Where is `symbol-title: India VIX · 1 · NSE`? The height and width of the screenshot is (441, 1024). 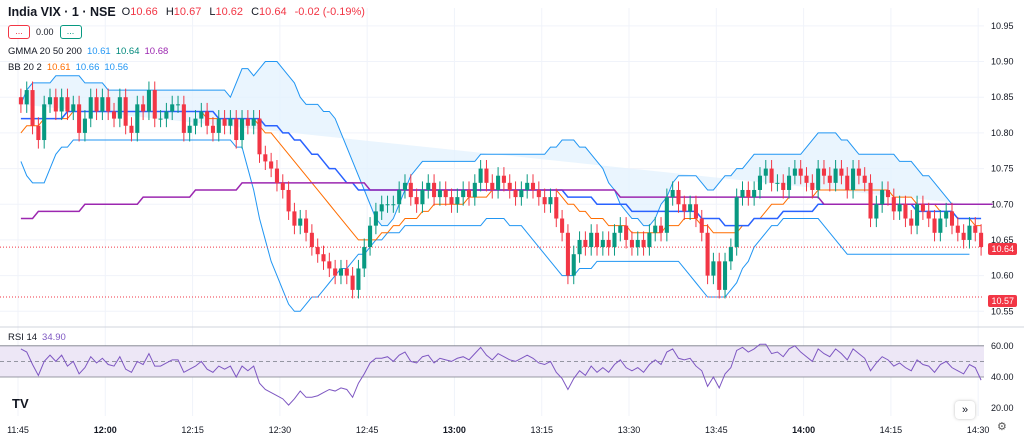
symbol-title: India VIX · 1 · NSE is located at coordinates (62, 12).